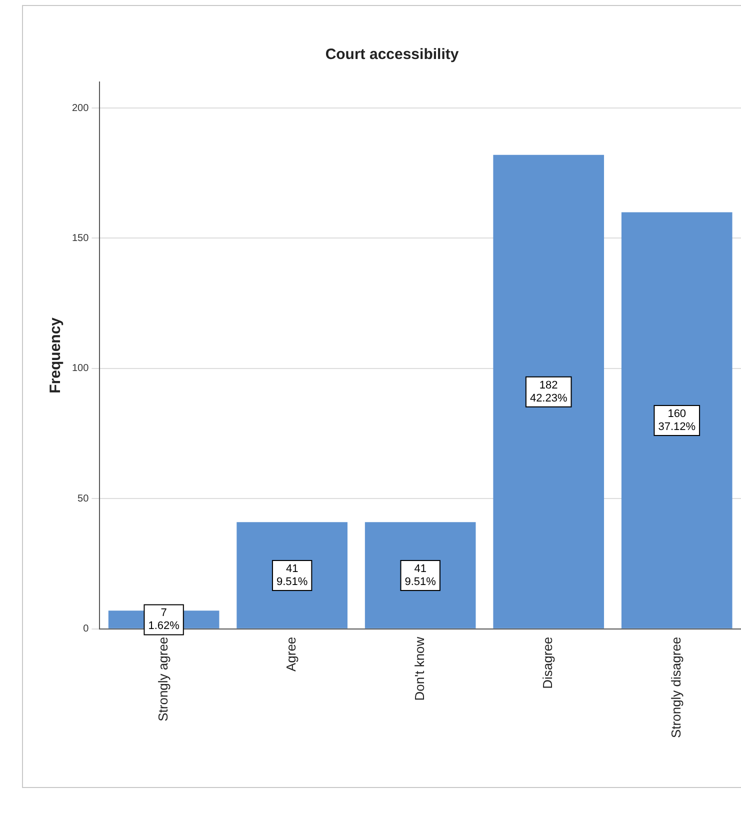  I want to click on y-tick-label: 50, so click(84, 498).